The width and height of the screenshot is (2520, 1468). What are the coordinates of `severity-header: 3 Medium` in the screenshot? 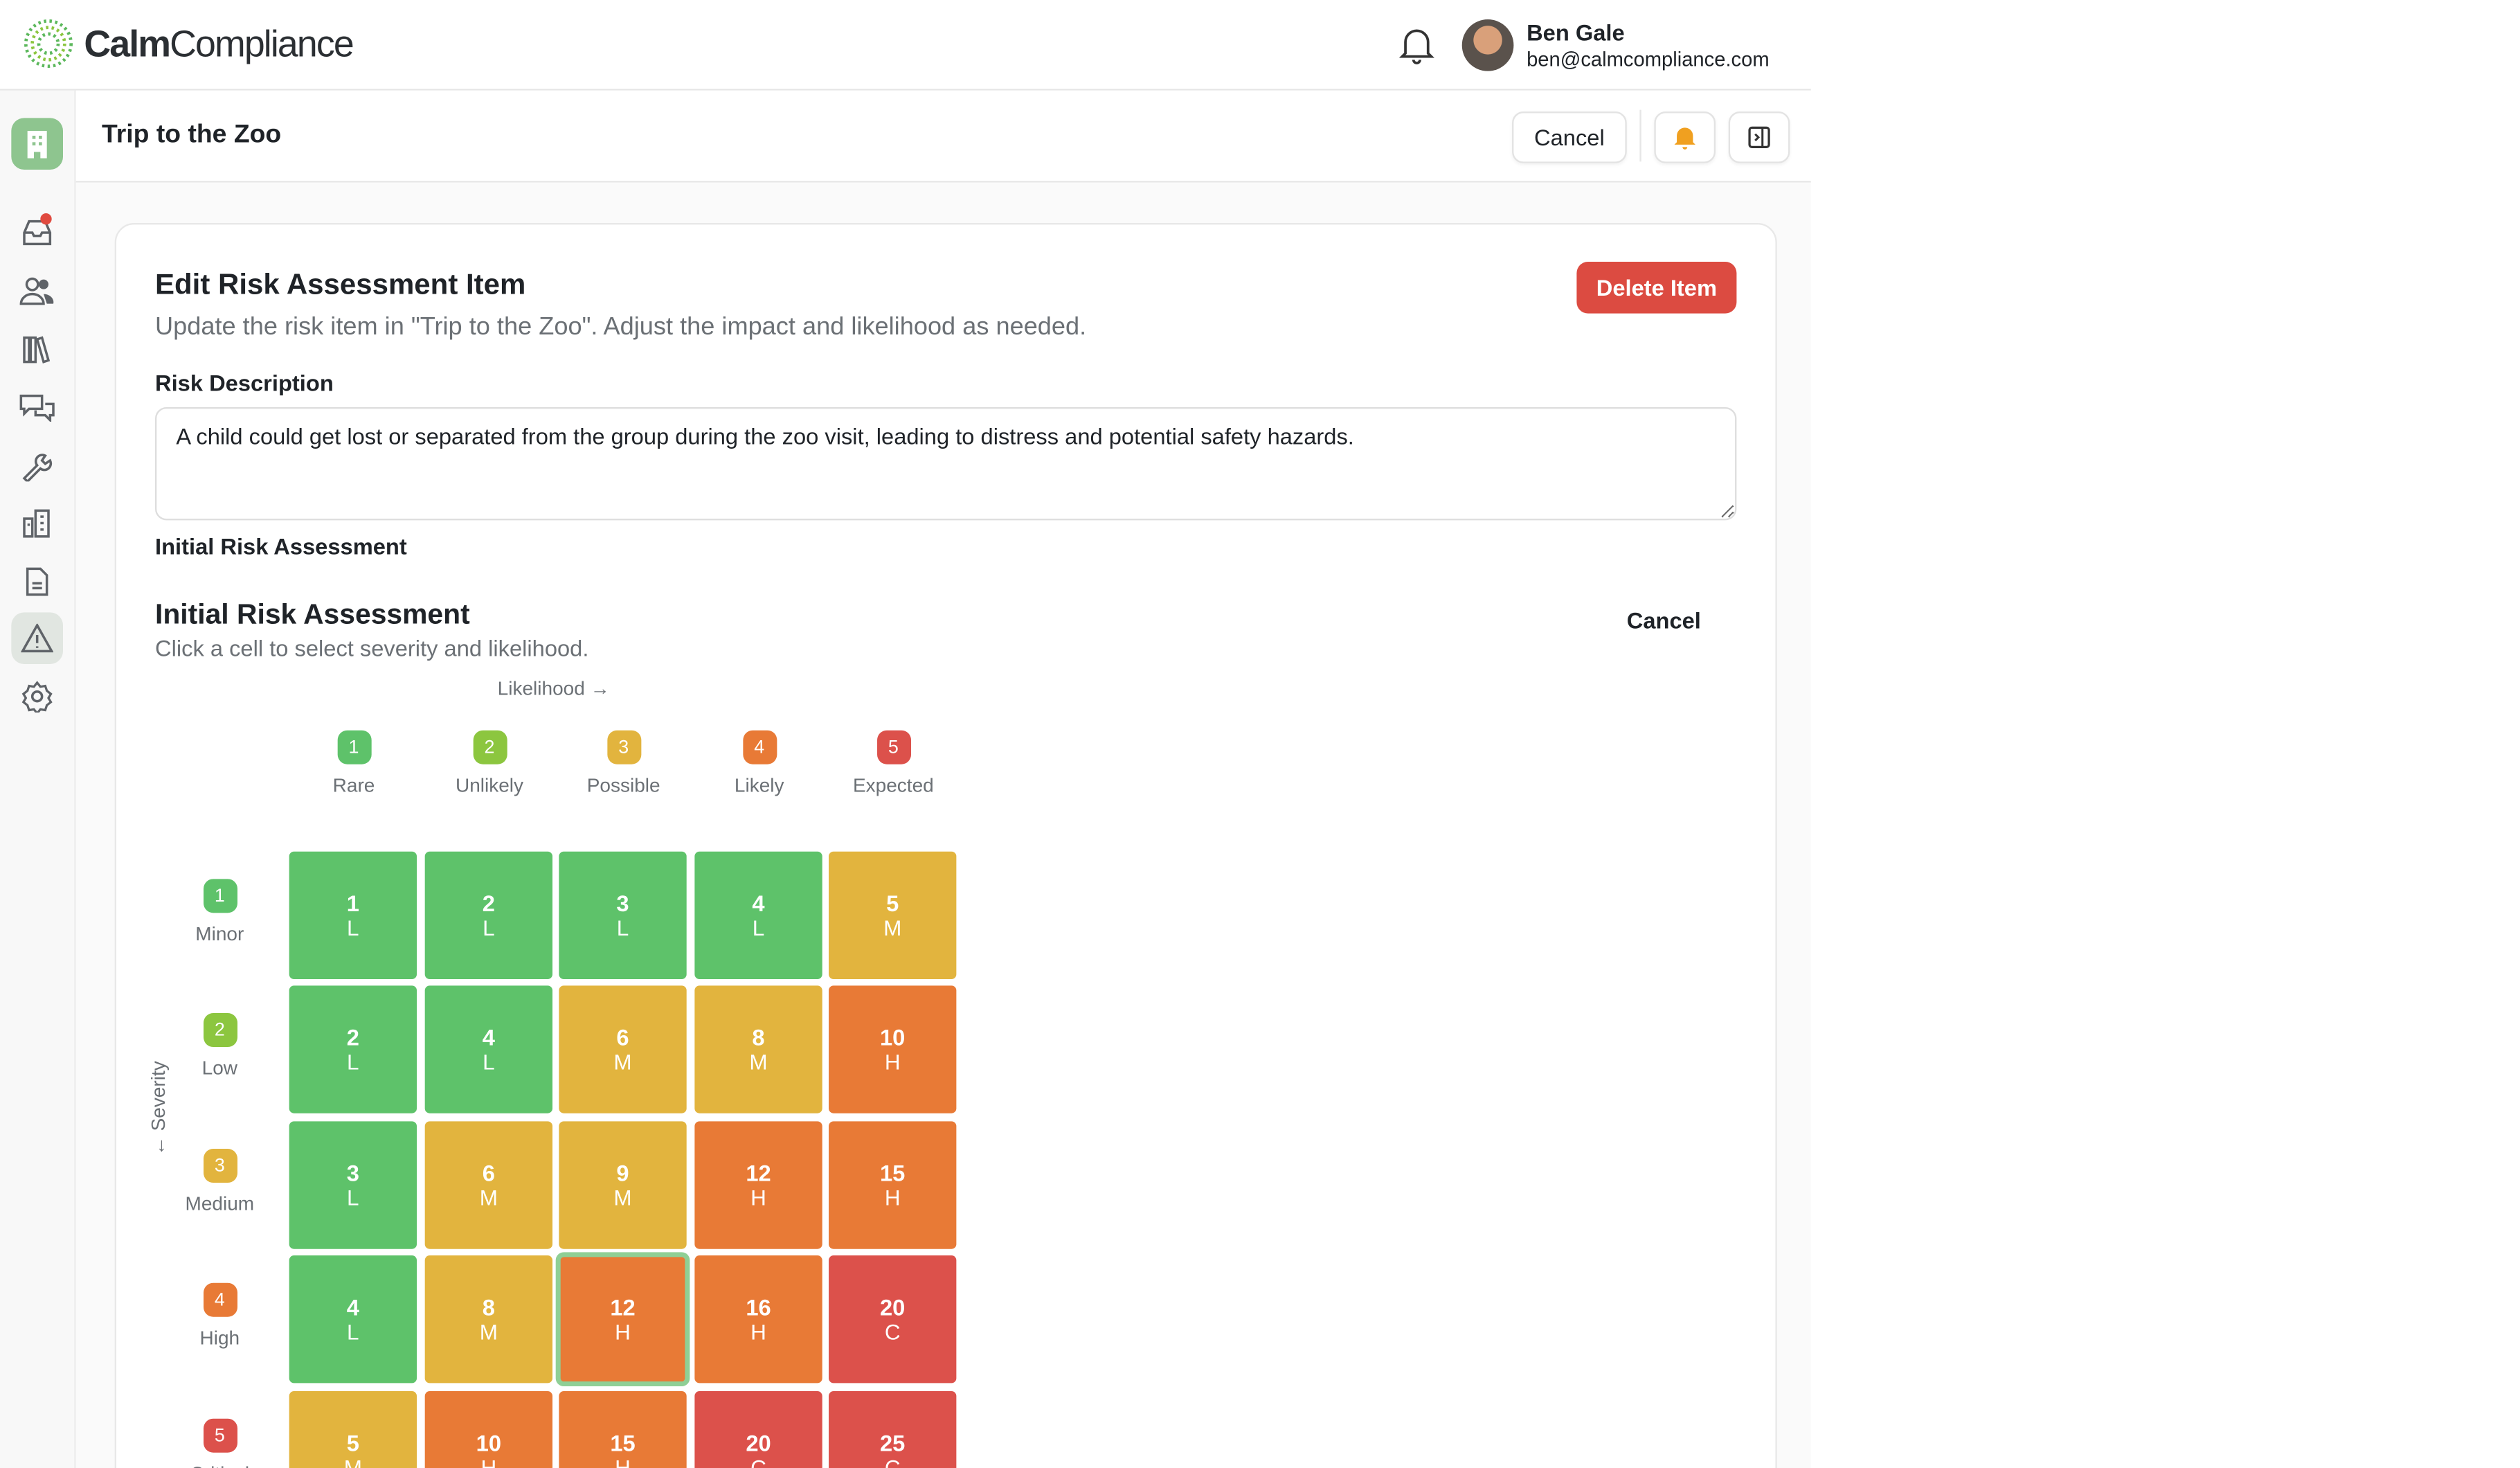 It's located at (220, 1182).